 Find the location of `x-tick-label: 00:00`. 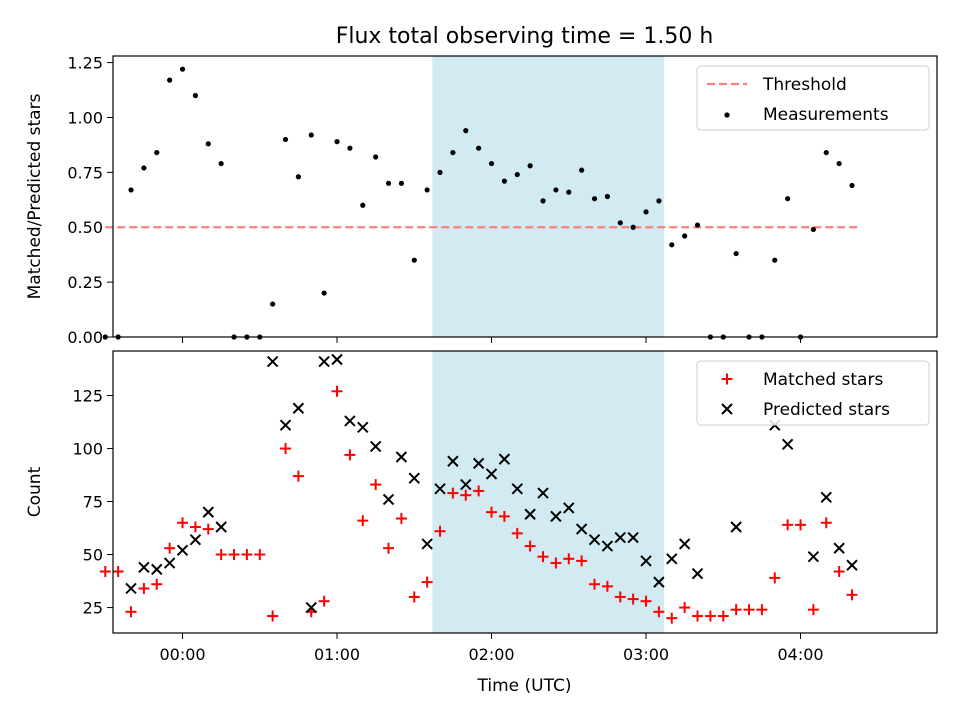

x-tick-label: 00:00 is located at coordinates (182, 654).